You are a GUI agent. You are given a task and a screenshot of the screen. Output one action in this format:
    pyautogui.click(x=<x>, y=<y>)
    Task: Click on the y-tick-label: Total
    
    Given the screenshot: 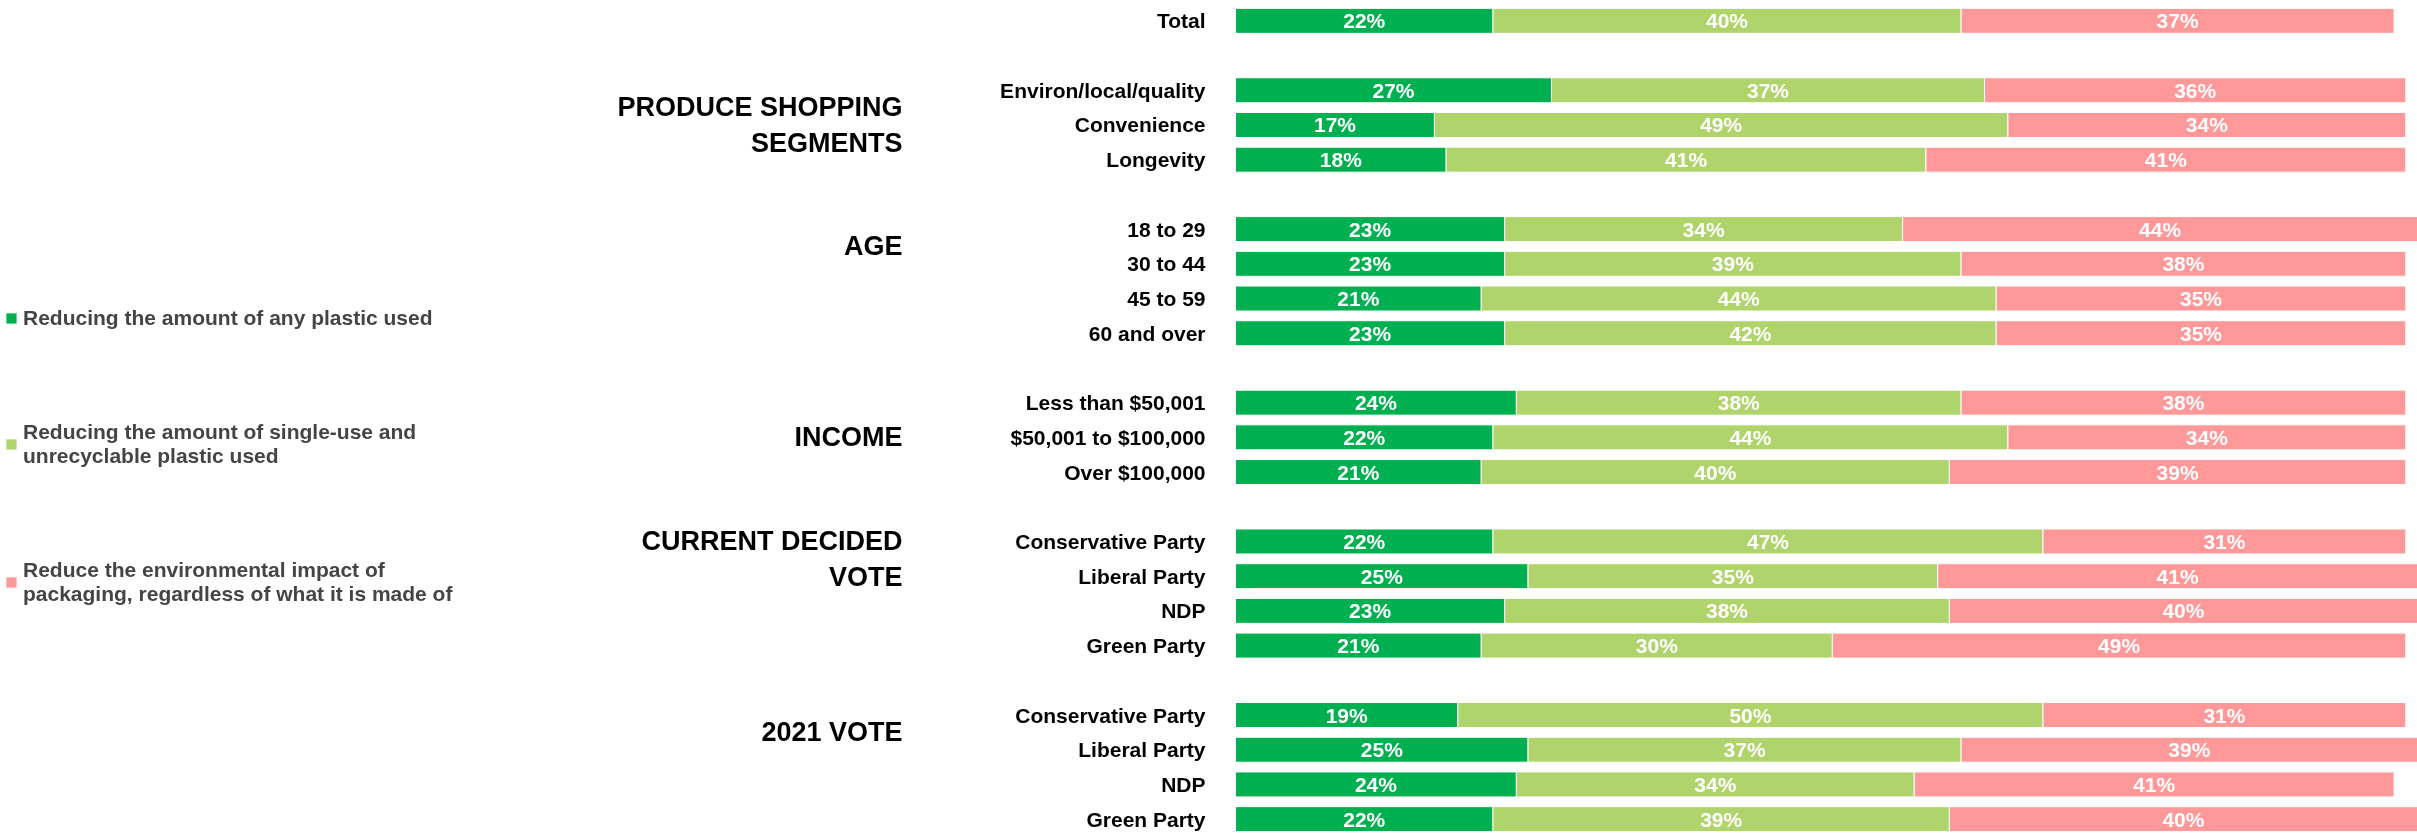 What is the action you would take?
    pyautogui.click(x=1181, y=21)
    